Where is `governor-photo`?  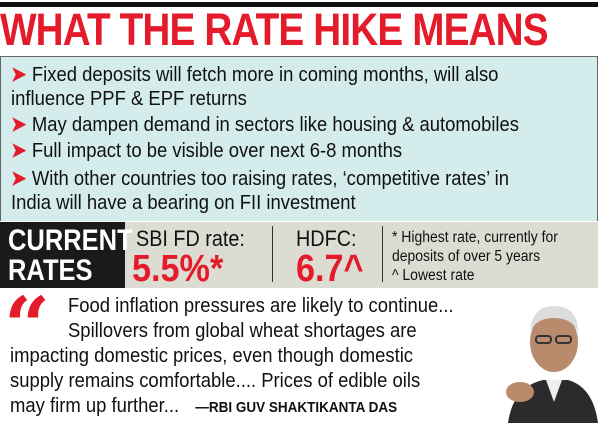 governor-photo is located at coordinates (552, 364).